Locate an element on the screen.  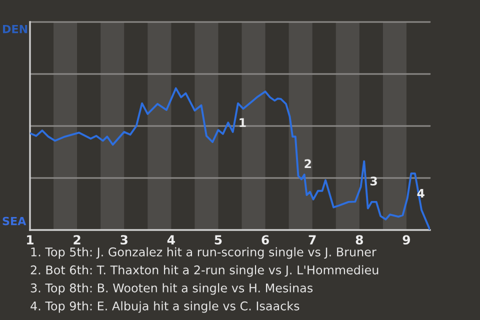
x-tick-label: 7 is located at coordinates (312, 239).